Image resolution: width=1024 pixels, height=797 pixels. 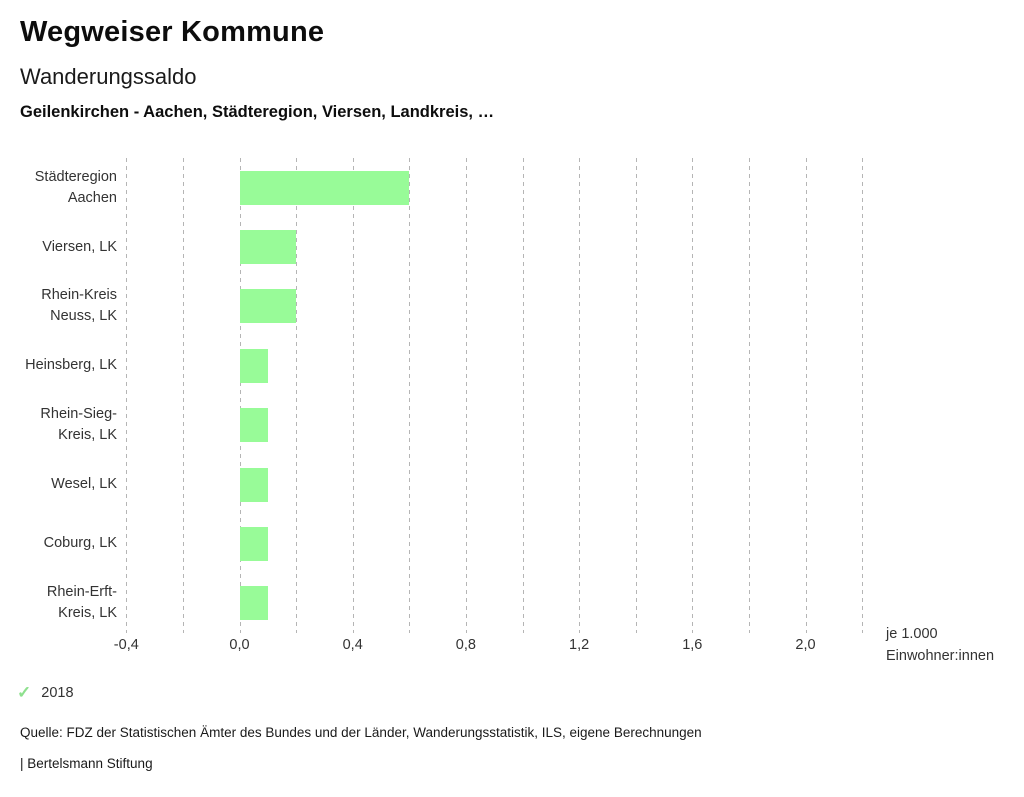 I want to click on category-label: Viersen, LK, so click(x=79, y=246).